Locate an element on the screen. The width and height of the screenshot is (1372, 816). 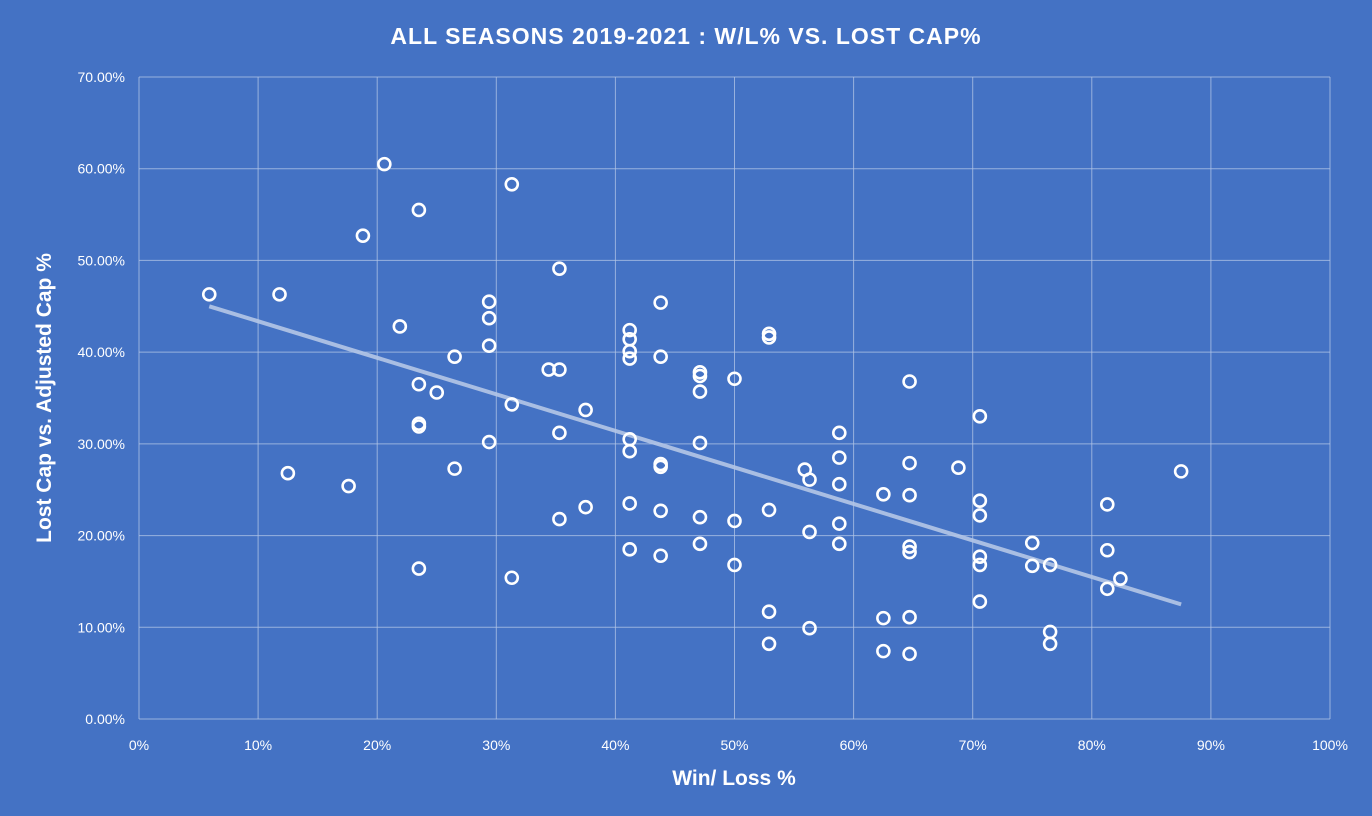
x-tick-label: 80% is located at coordinates (1092, 745).